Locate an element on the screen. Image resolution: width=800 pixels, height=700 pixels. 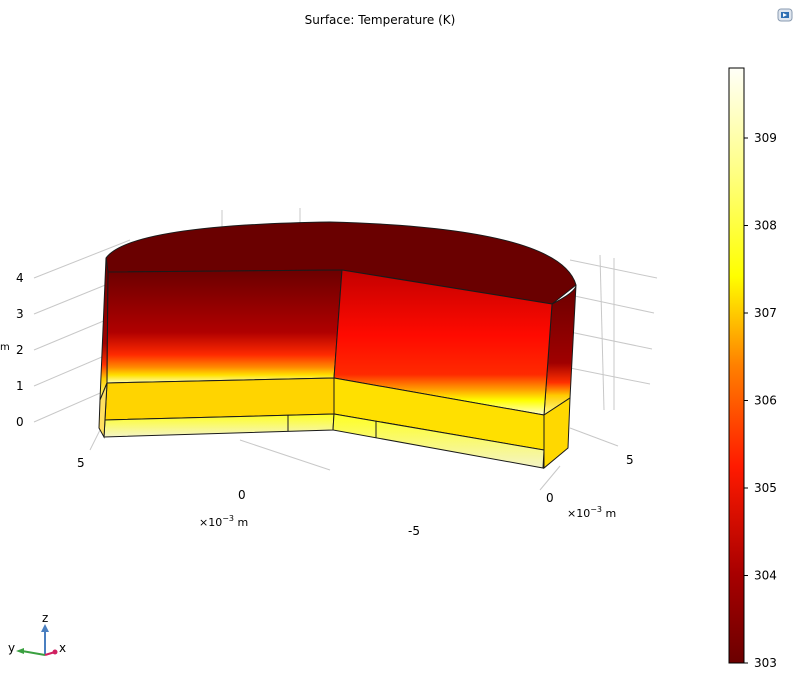
y-tick-label: 0 is located at coordinates (242, 495).